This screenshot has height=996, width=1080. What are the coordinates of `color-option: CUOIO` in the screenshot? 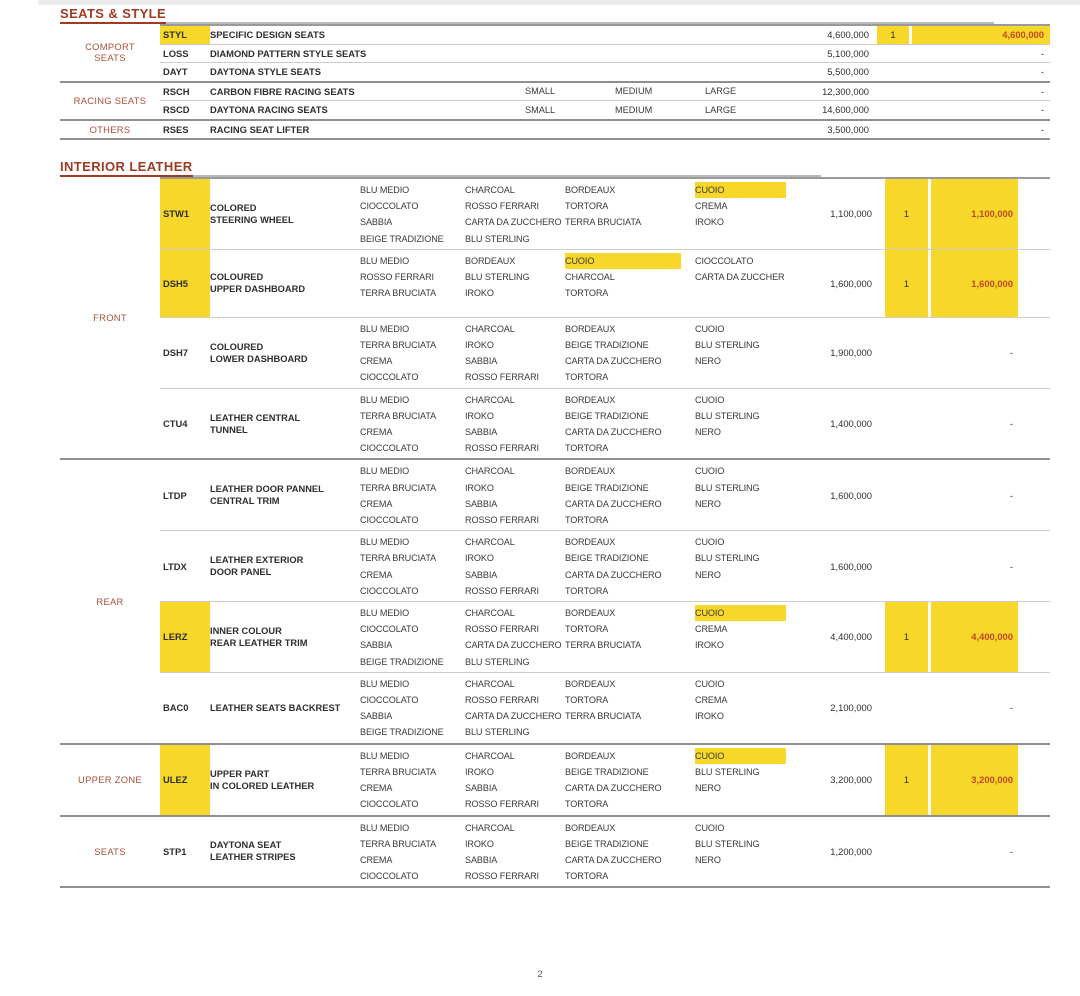 It's located at (710, 471).